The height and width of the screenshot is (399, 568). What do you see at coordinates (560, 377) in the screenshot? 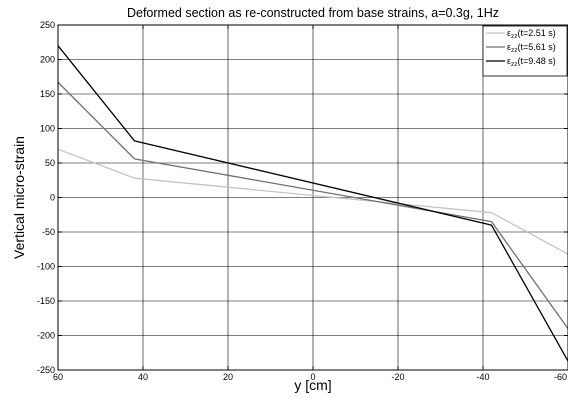
I see `x-tick-label: -60` at bounding box center [560, 377].